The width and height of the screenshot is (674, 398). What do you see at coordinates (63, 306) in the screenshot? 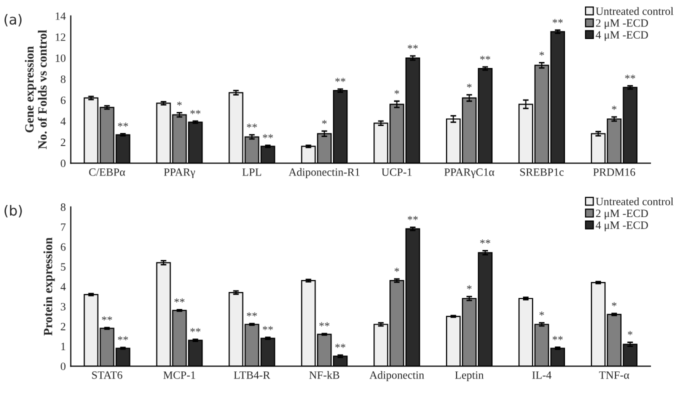
I see `y-tick-label: 3` at bounding box center [63, 306].